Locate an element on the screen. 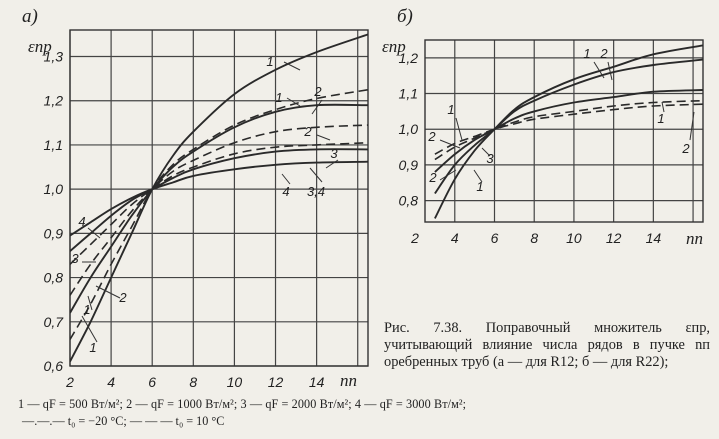 The height and width of the screenshot is (439, 719). series-line-3-dashed is located at coordinates (219, 203).